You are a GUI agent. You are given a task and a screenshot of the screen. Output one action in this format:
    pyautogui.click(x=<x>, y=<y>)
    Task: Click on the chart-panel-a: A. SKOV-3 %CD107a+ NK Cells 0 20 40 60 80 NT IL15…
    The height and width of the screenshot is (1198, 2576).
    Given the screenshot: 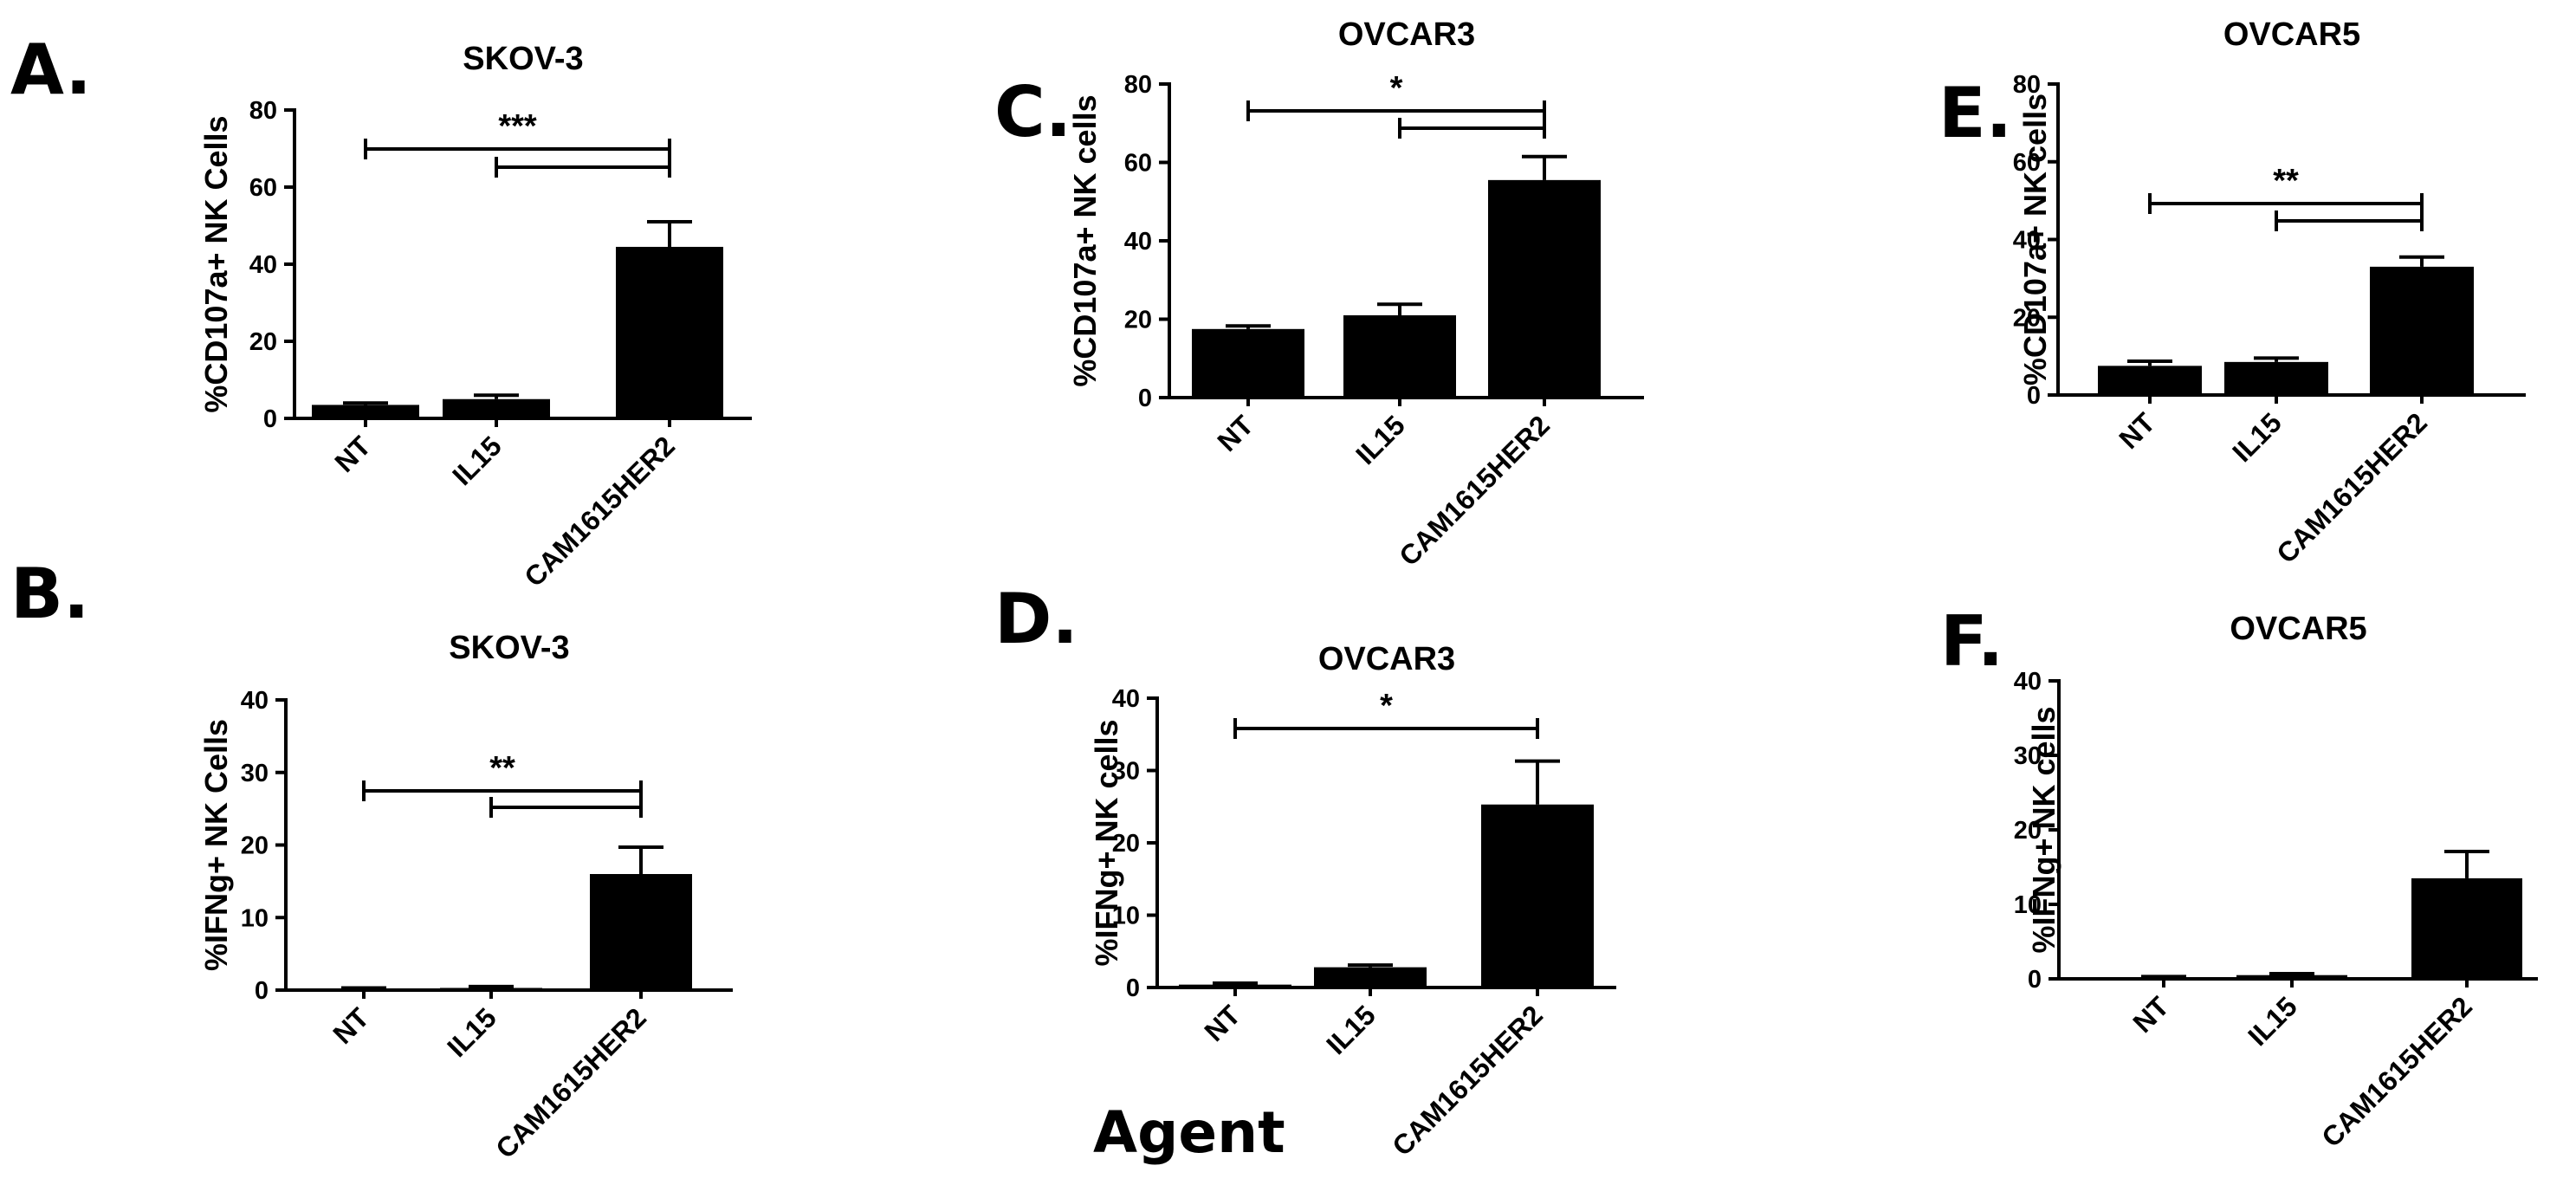 What is the action you would take?
    pyautogui.click(x=381, y=311)
    